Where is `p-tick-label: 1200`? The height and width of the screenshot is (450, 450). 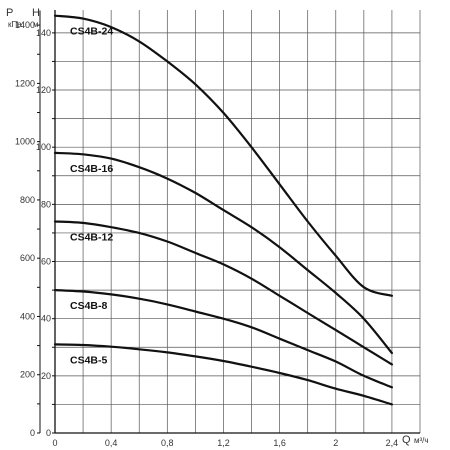
p-tick-label: 1200 is located at coordinates (25, 83).